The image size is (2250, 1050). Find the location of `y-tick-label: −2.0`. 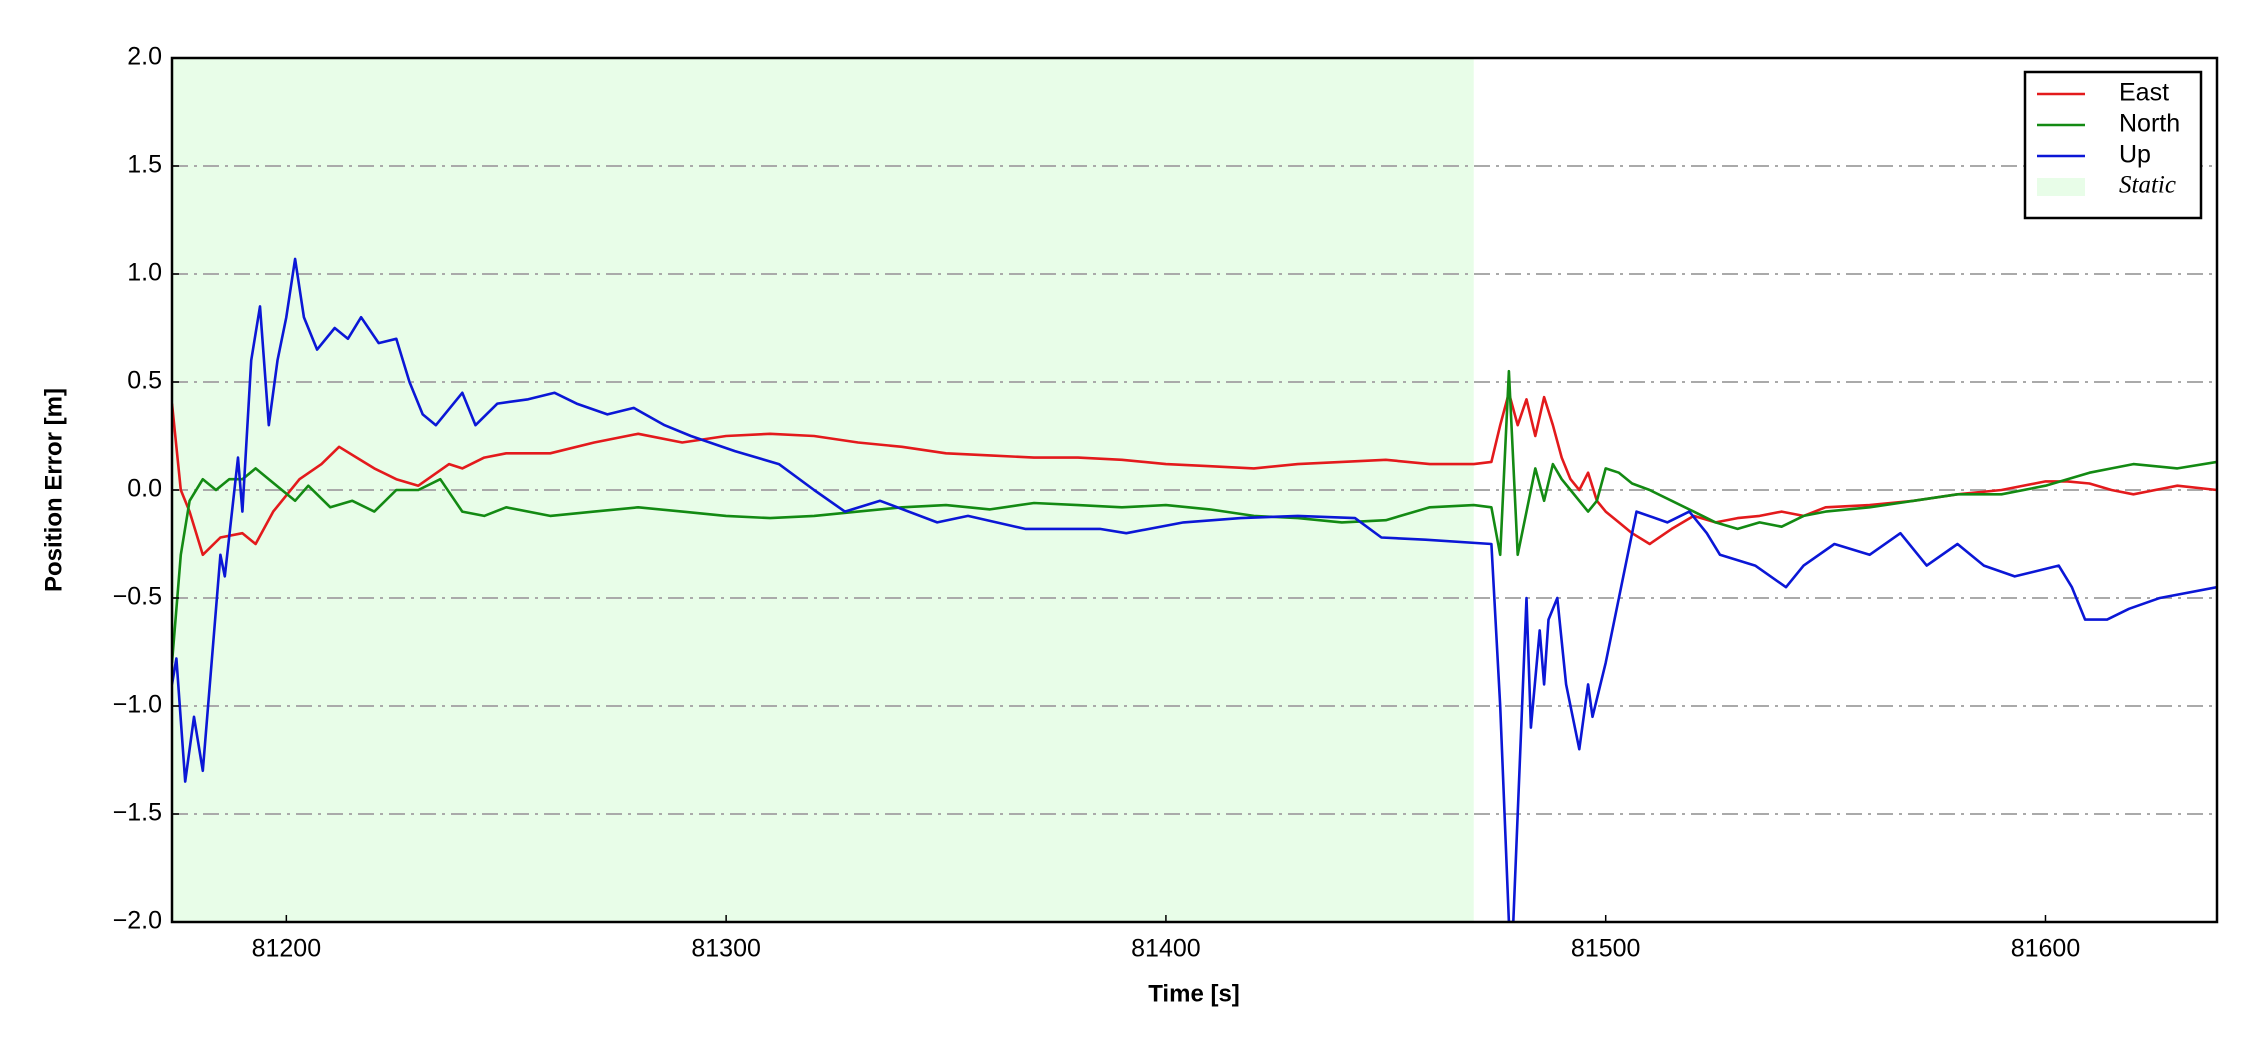

y-tick-label: −2.0 is located at coordinates (137, 921).